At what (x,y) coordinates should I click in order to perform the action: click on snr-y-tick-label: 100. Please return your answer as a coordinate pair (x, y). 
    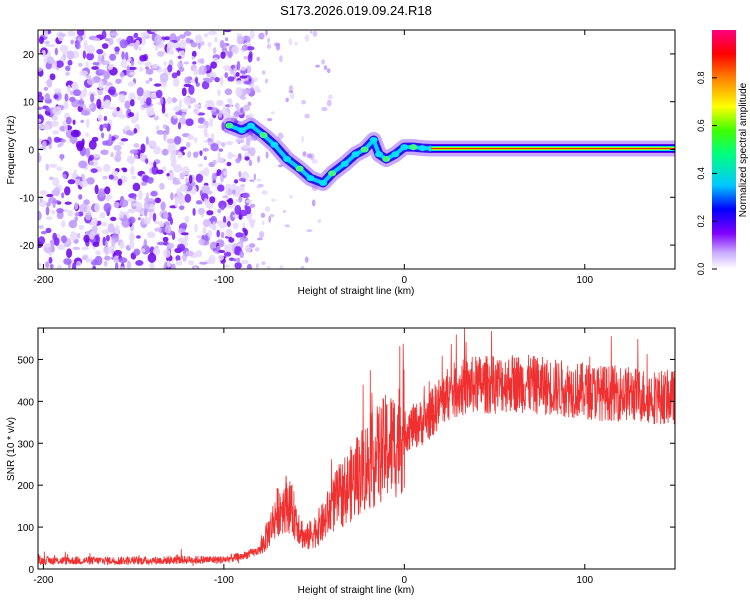
    Looking at the image, I should click on (25, 528).